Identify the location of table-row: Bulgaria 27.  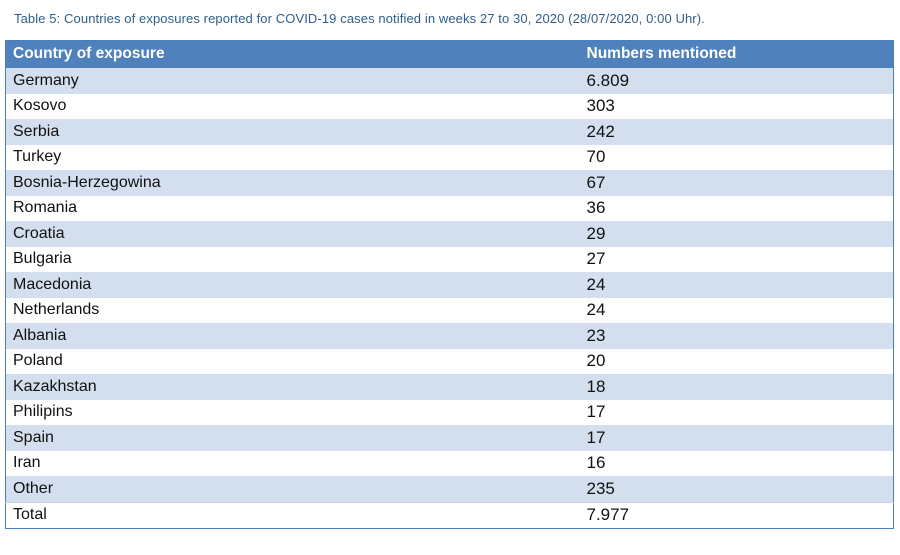
(449, 259).